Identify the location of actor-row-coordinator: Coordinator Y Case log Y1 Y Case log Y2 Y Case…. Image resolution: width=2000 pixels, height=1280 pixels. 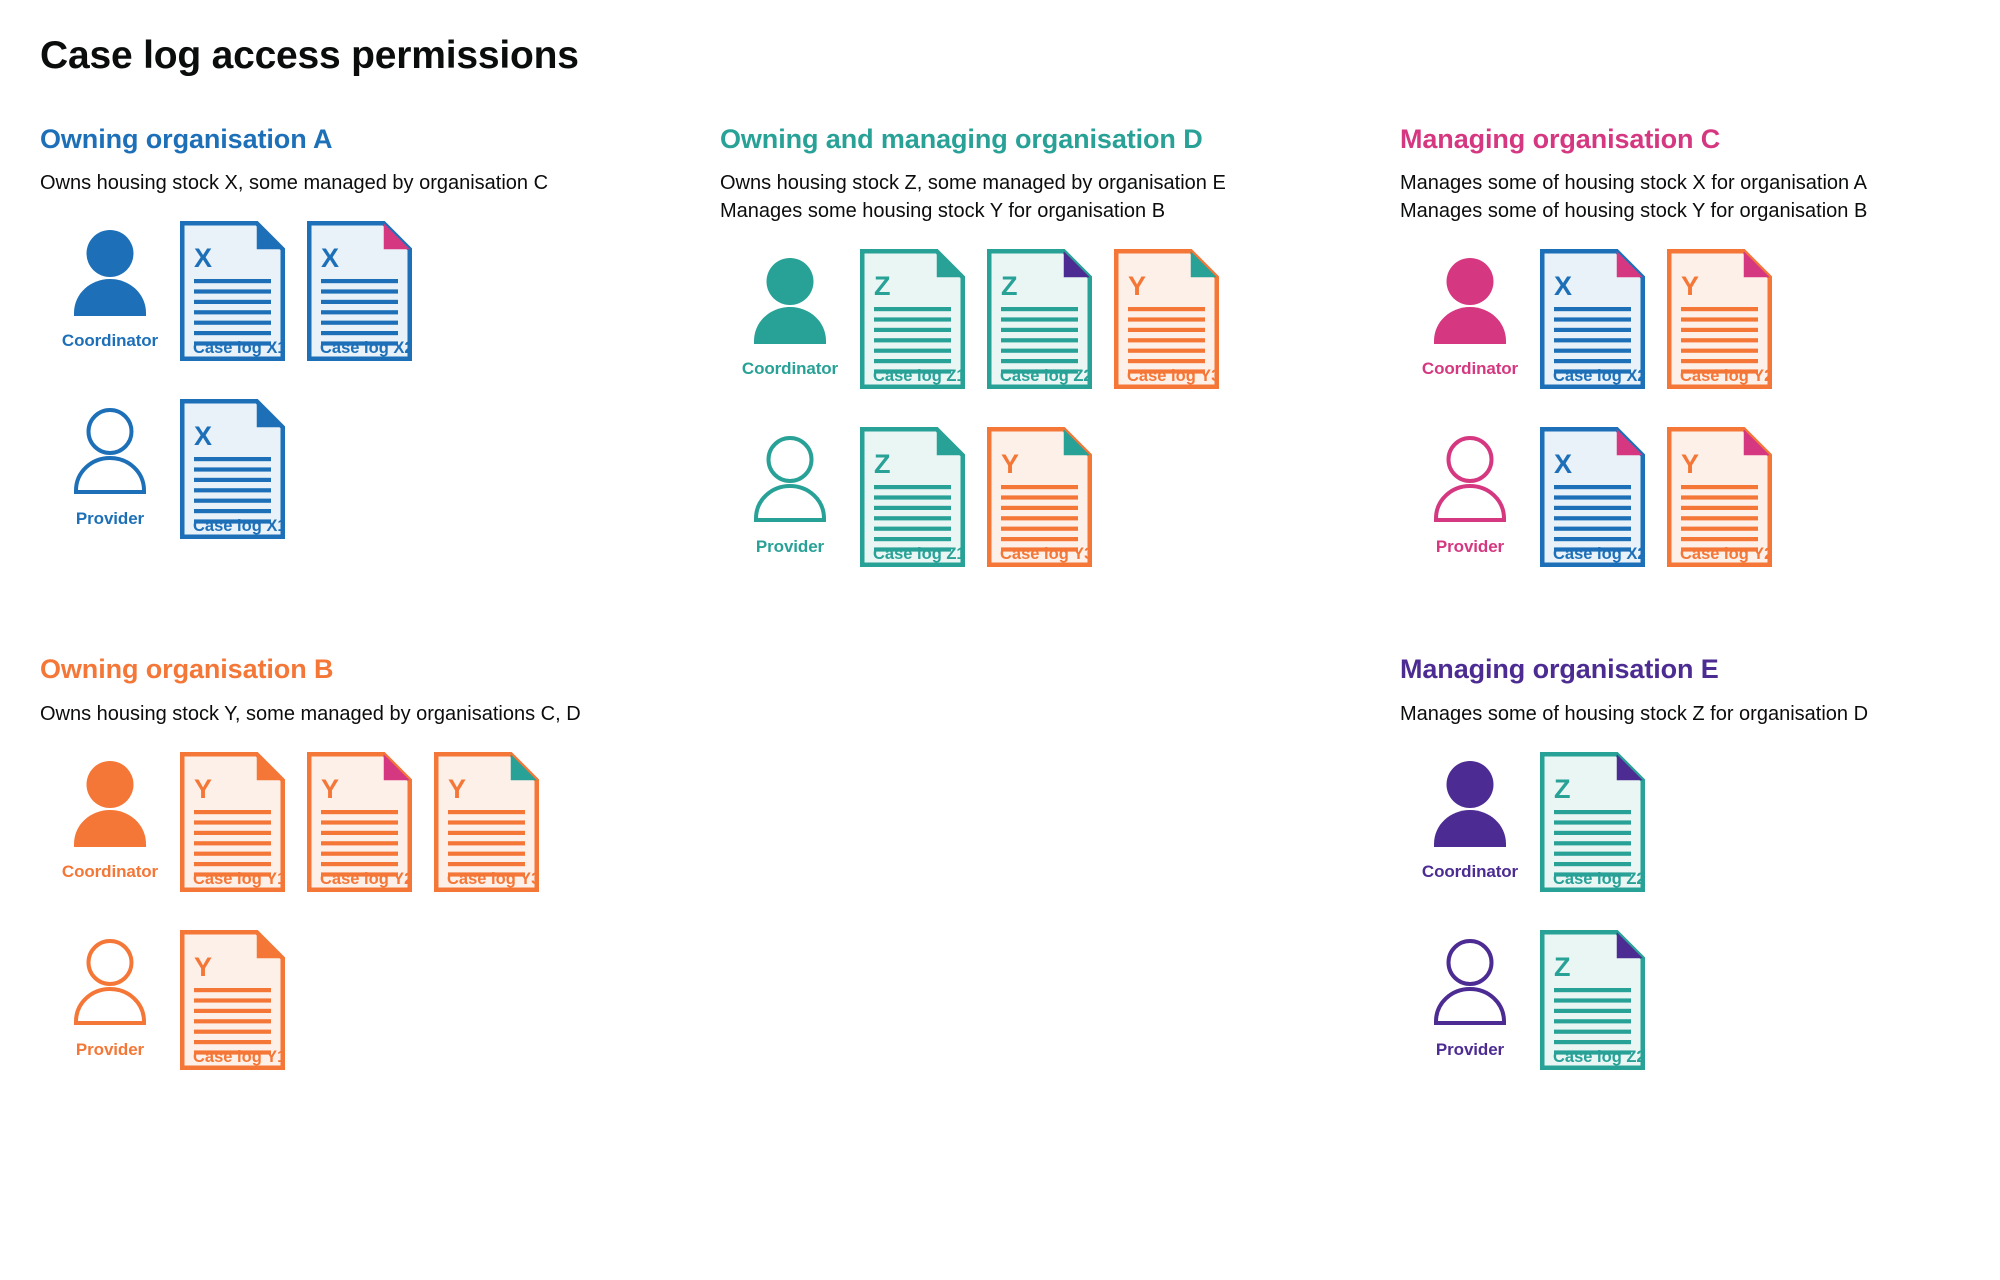
(380, 821).